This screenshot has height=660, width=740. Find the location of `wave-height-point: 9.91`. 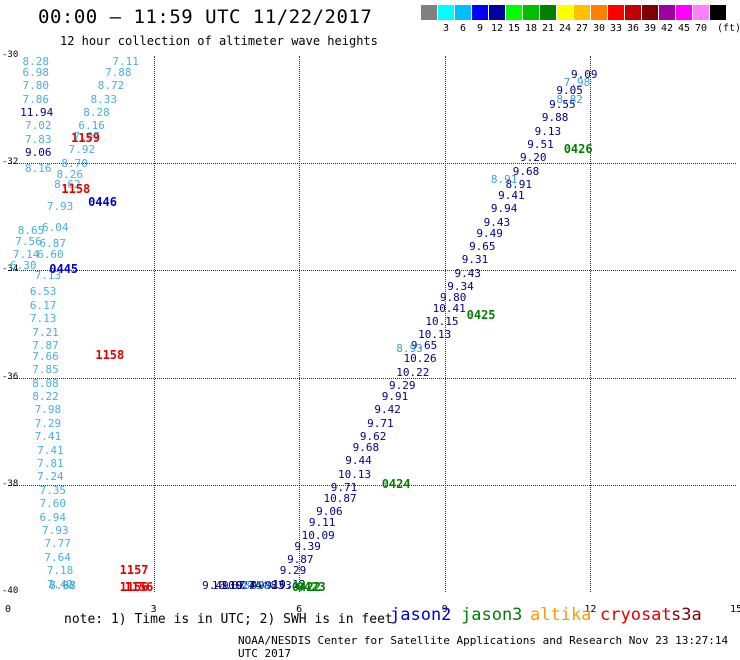

wave-height-point: 9.91 is located at coordinates (395, 396).